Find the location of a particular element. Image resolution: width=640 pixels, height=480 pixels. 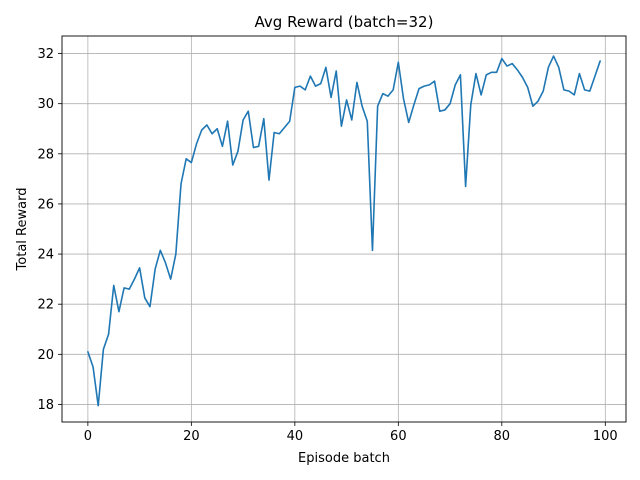

x-tick-label: 100 is located at coordinates (605, 436).